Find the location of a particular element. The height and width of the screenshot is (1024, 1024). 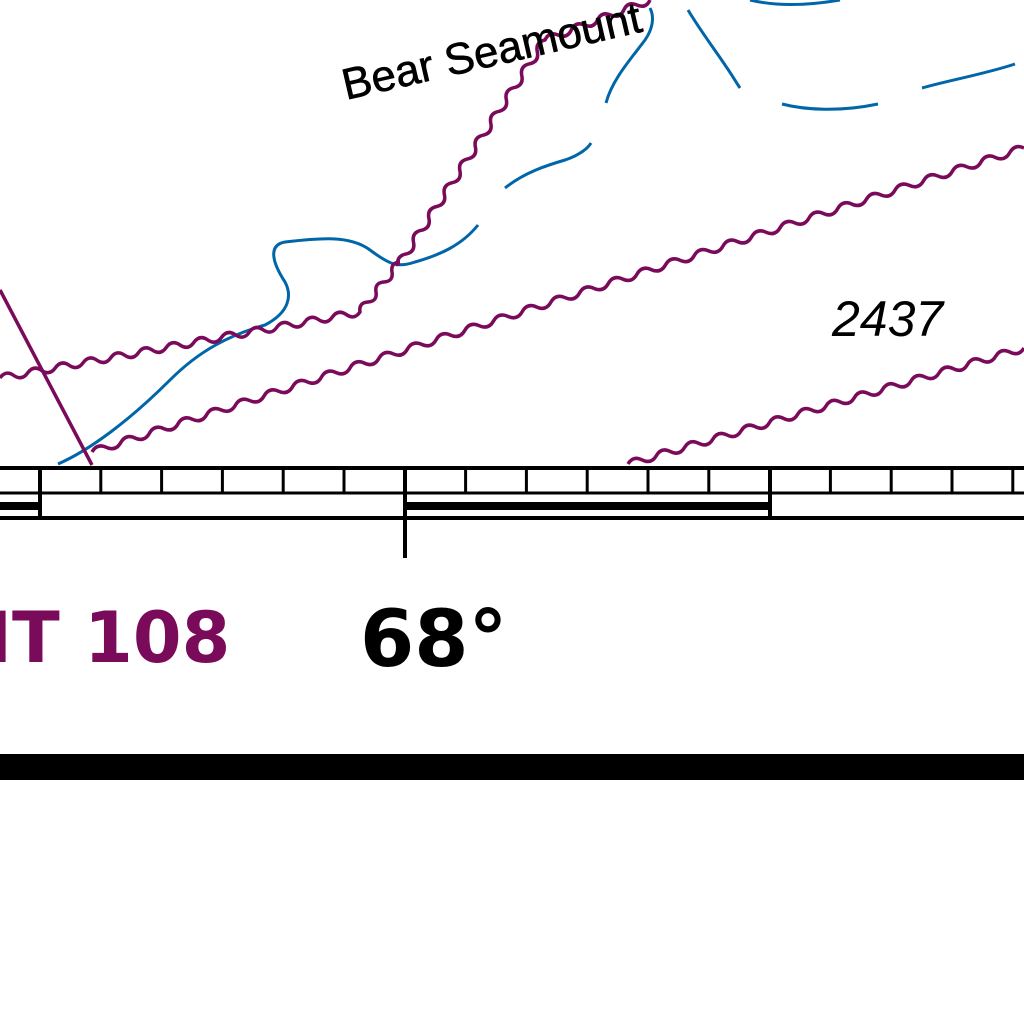

seamount-label: Bear Seamount is located at coordinates (491, 55).